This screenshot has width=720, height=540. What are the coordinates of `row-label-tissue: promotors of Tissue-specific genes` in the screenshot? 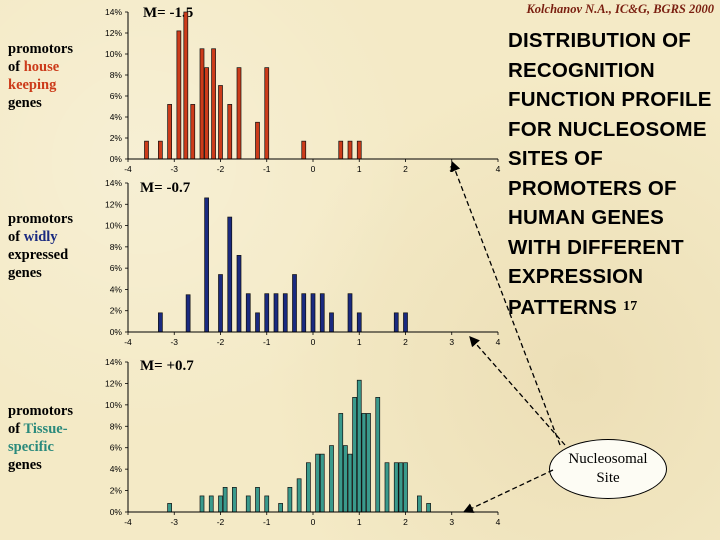 It's located at (48, 438).